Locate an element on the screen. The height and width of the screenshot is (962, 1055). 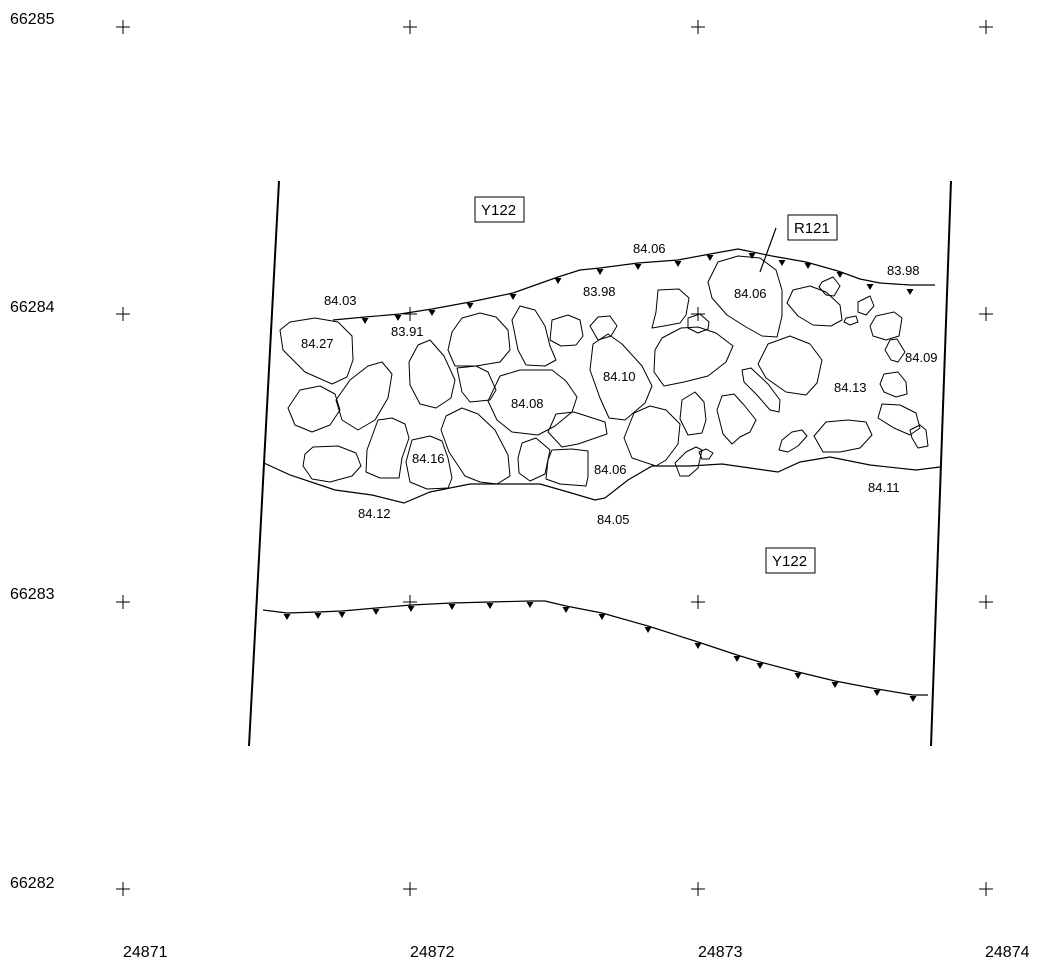
stone-layer-boundary is located at coordinates (602, 480).